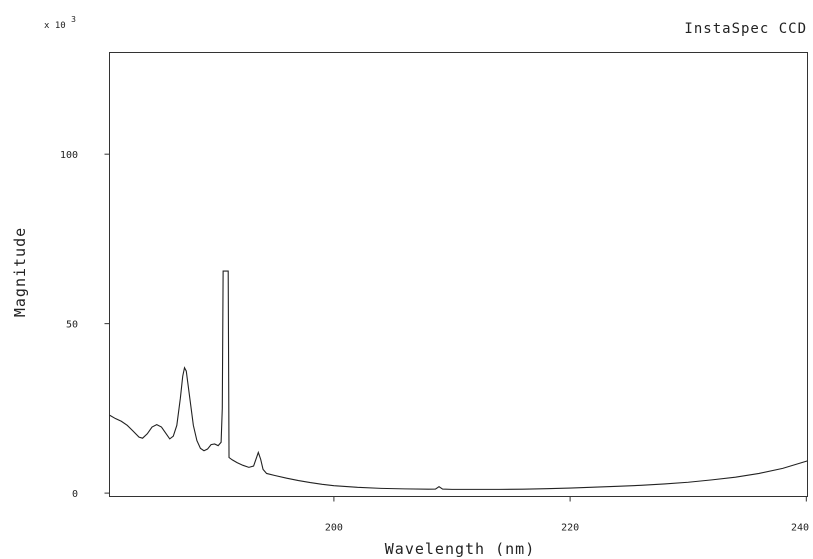 This screenshot has width=813, height=559. What do you see at coordinates (75, 494) in the screenshot?
I see `y-tick-label: 0` at bounding box center [75, 494].